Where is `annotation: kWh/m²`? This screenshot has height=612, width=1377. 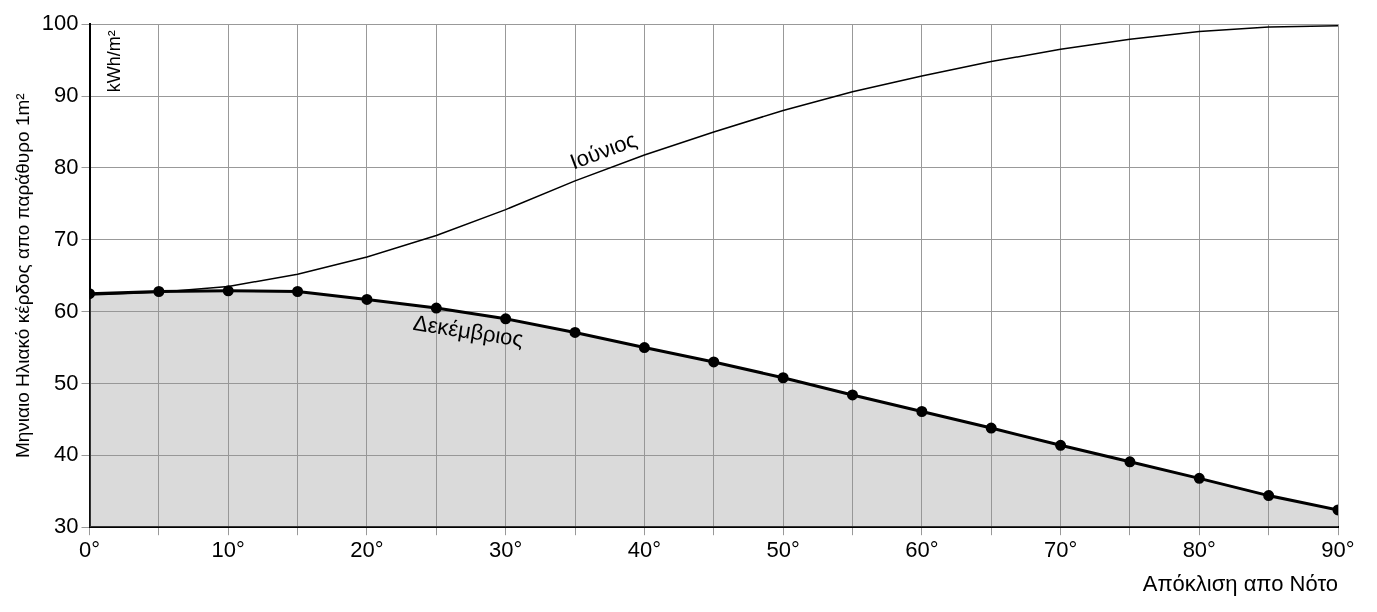
annotation: kWh/m² is located at coordinates (114, 61).